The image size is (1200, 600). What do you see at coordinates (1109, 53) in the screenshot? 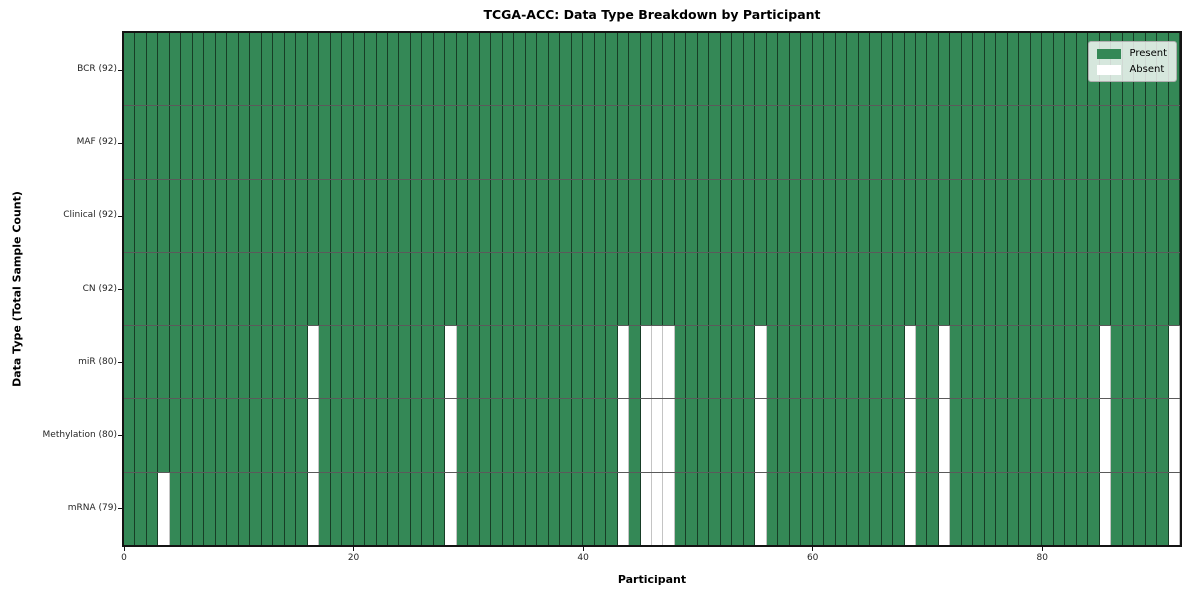
I see `present-swatch` at bounding box center [1109, 53].